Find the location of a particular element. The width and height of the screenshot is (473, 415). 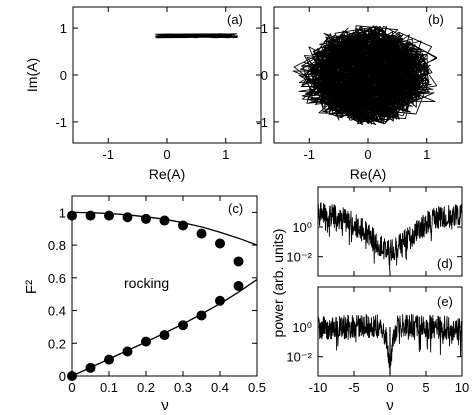

panel-a-ylabel: Im(A) is located at coordinates (32, 75).